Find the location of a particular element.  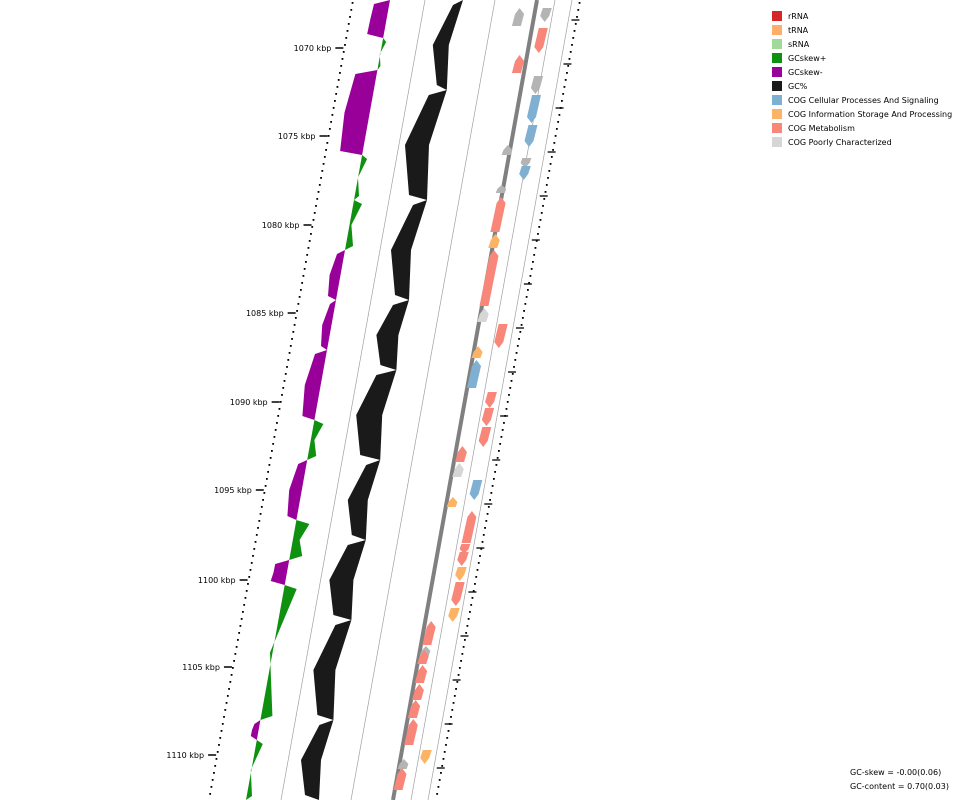

scale-tick-label: 1110 kbp is located at coordinates (185, 755).